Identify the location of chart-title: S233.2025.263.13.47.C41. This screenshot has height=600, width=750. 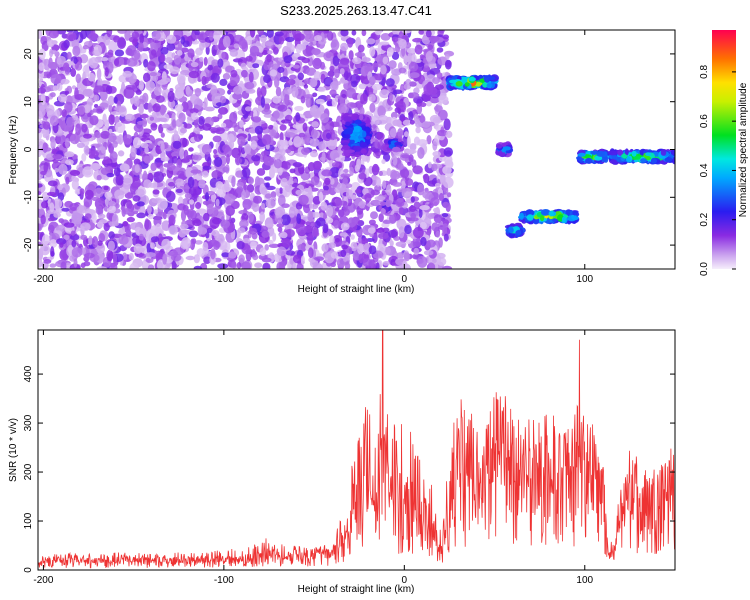
(356, 10).